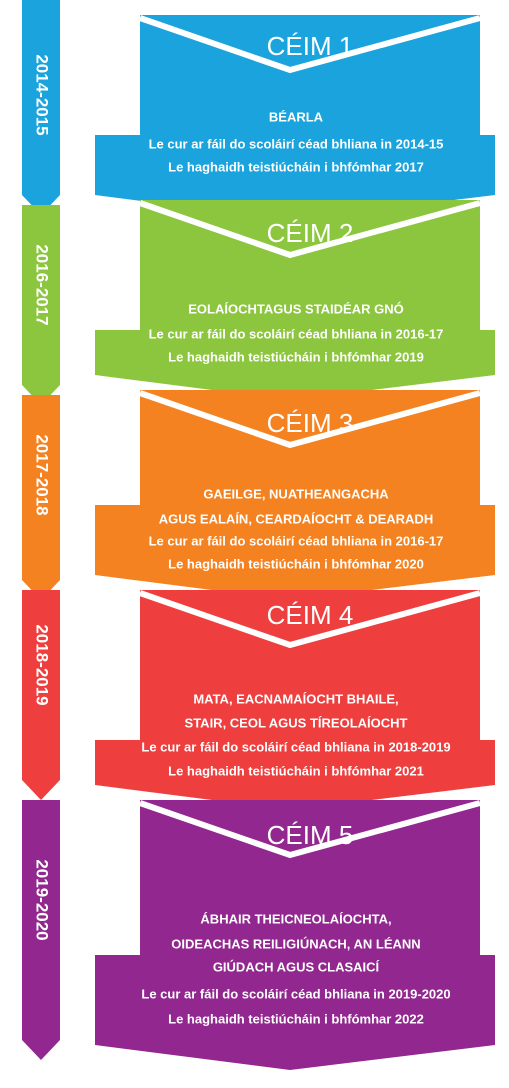 This screenshot has height=1088, width=509. What do you see at coordinates (42, 899) in the screenshot?
I see `year-label: 2019-2020` at bounding box center [42, 899].